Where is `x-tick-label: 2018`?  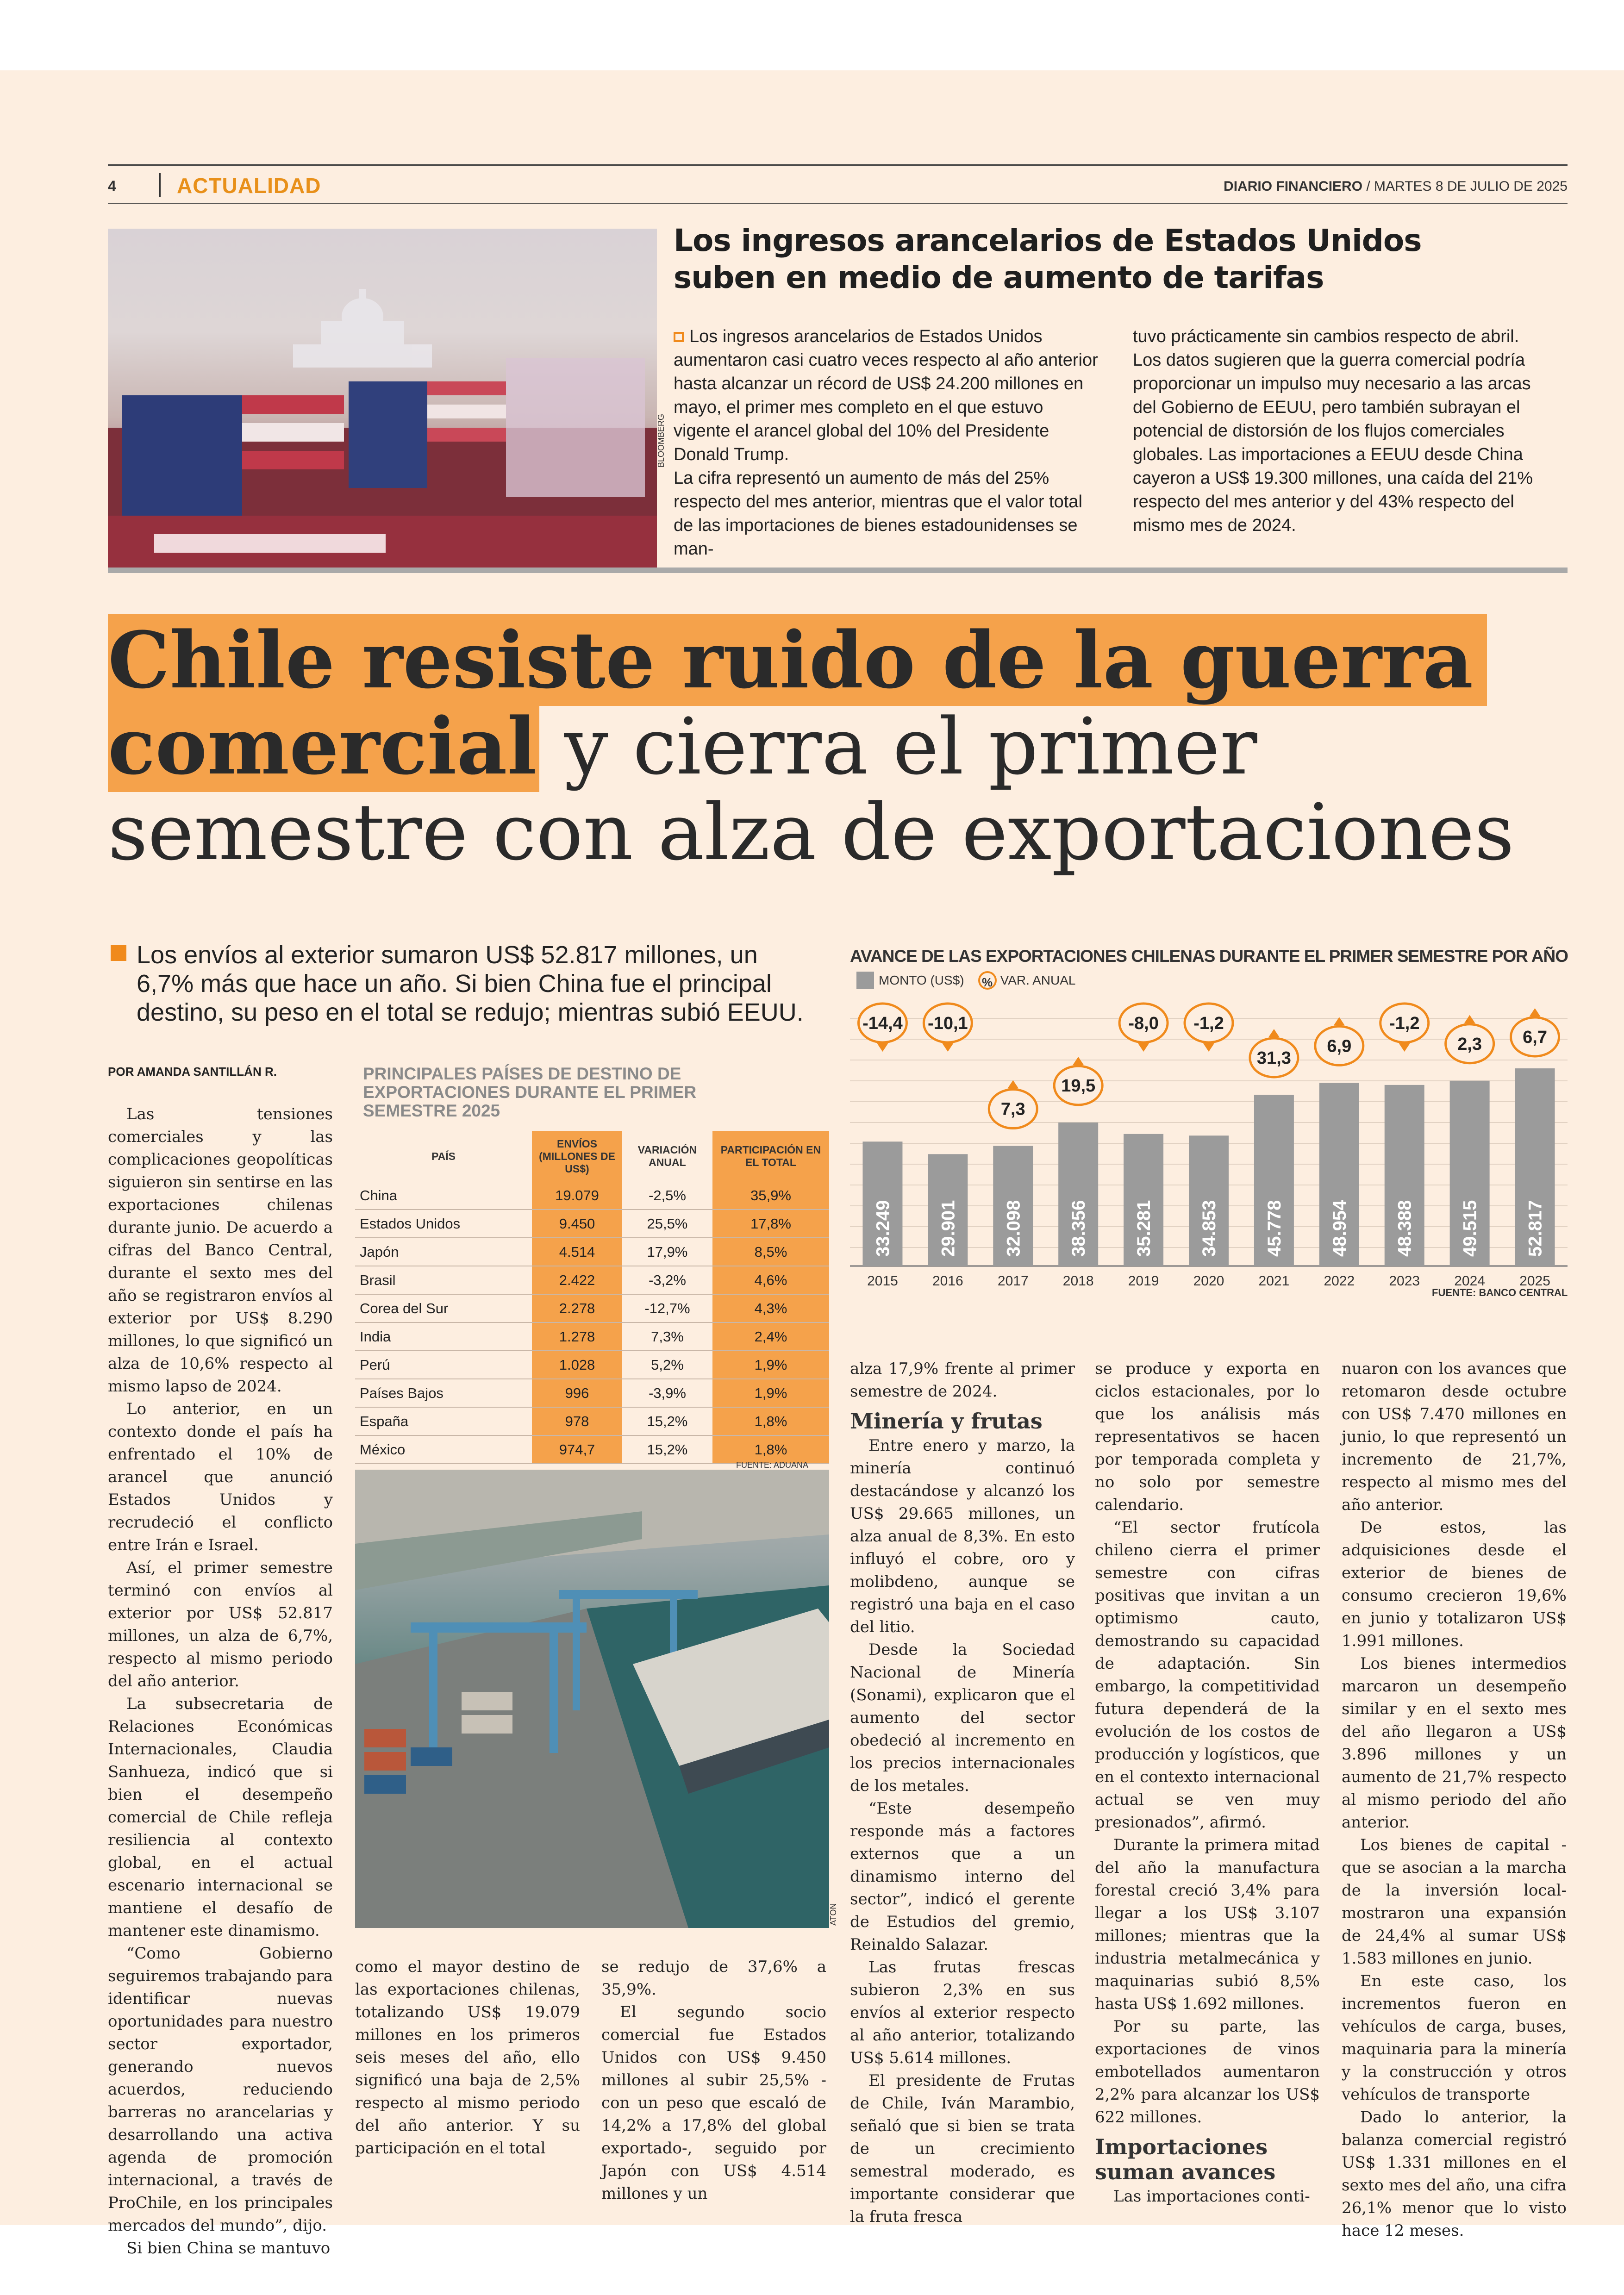 x-tick-label: 2018 is located at coordinates (1078, 1281).